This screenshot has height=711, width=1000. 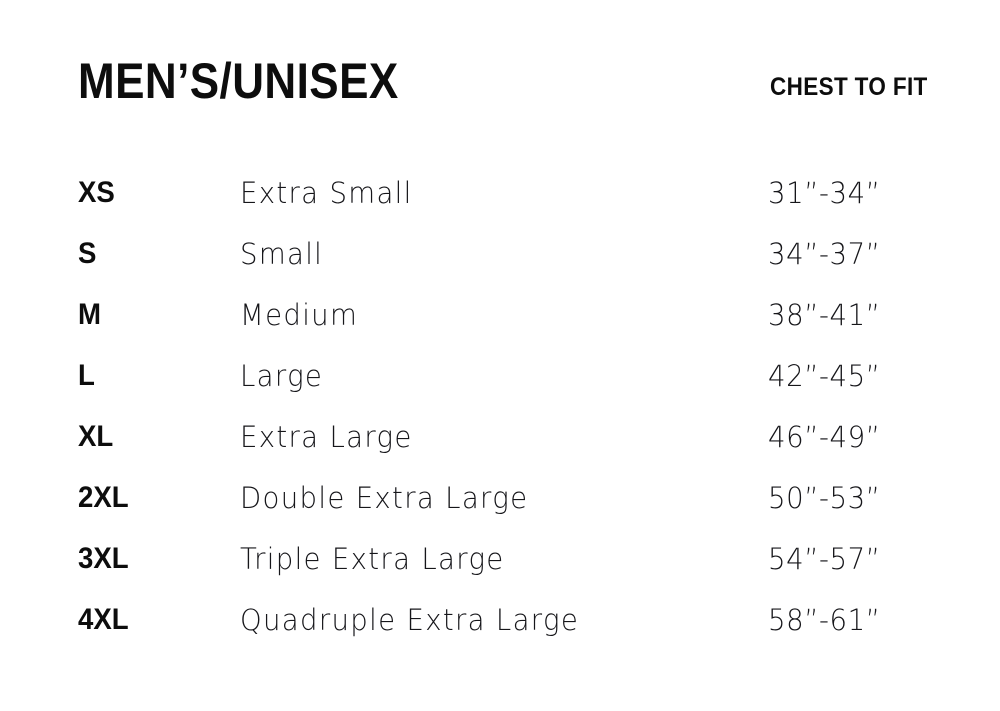 I want to click on table-row: XS Extra Small 31”-34”, so click(x=500, y=206).